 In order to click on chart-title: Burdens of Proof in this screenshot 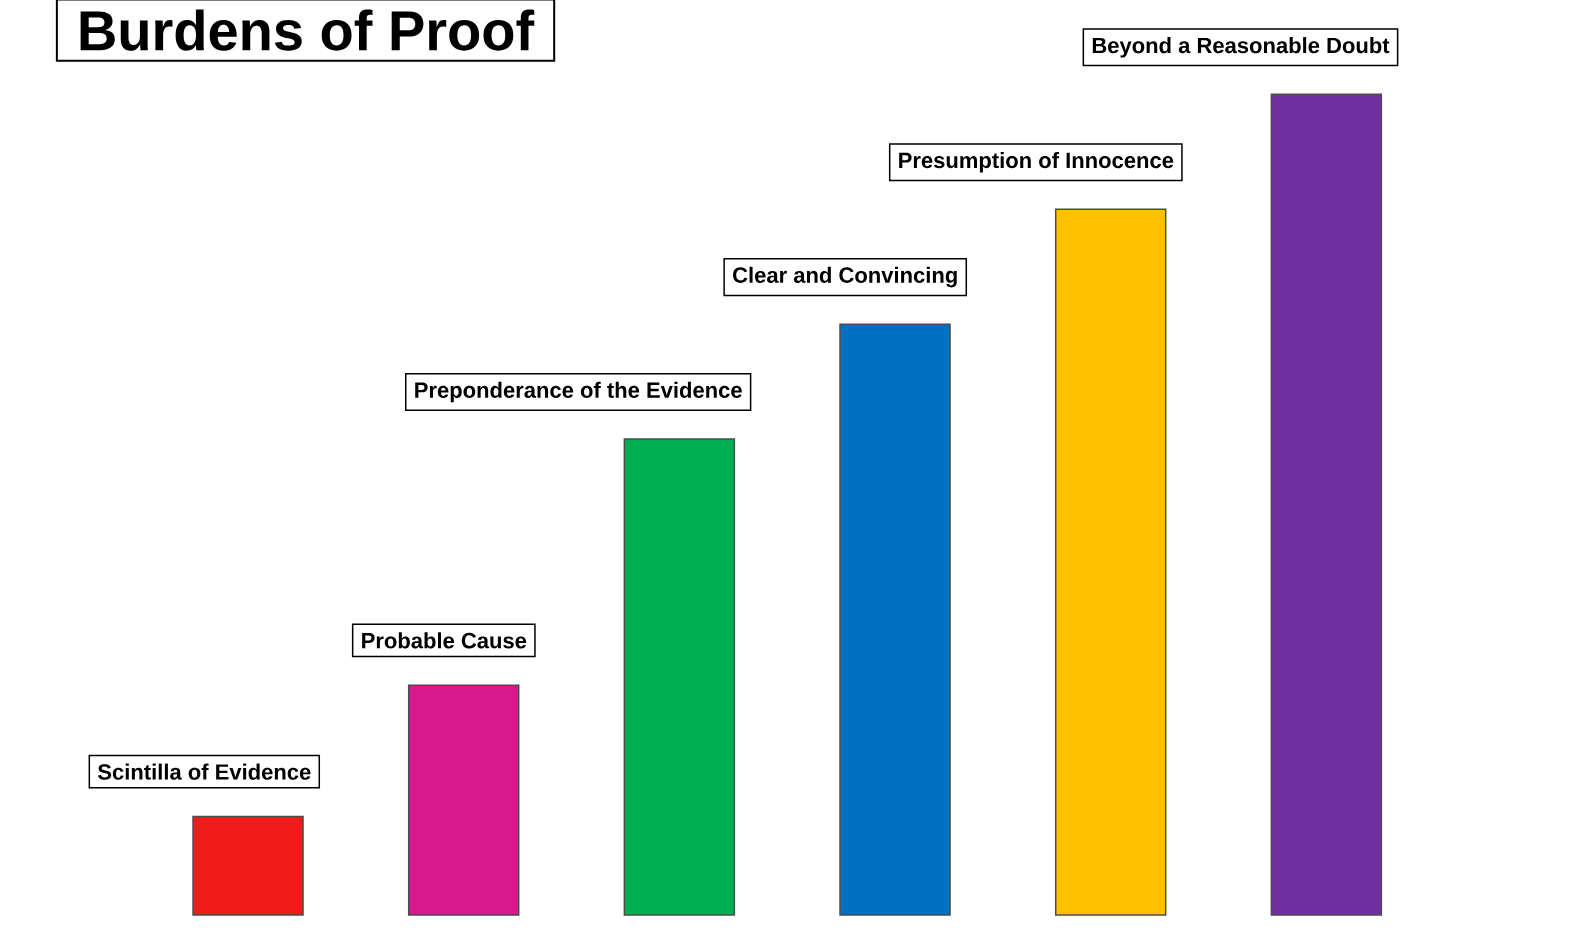, I will do `click(307, 30)`.